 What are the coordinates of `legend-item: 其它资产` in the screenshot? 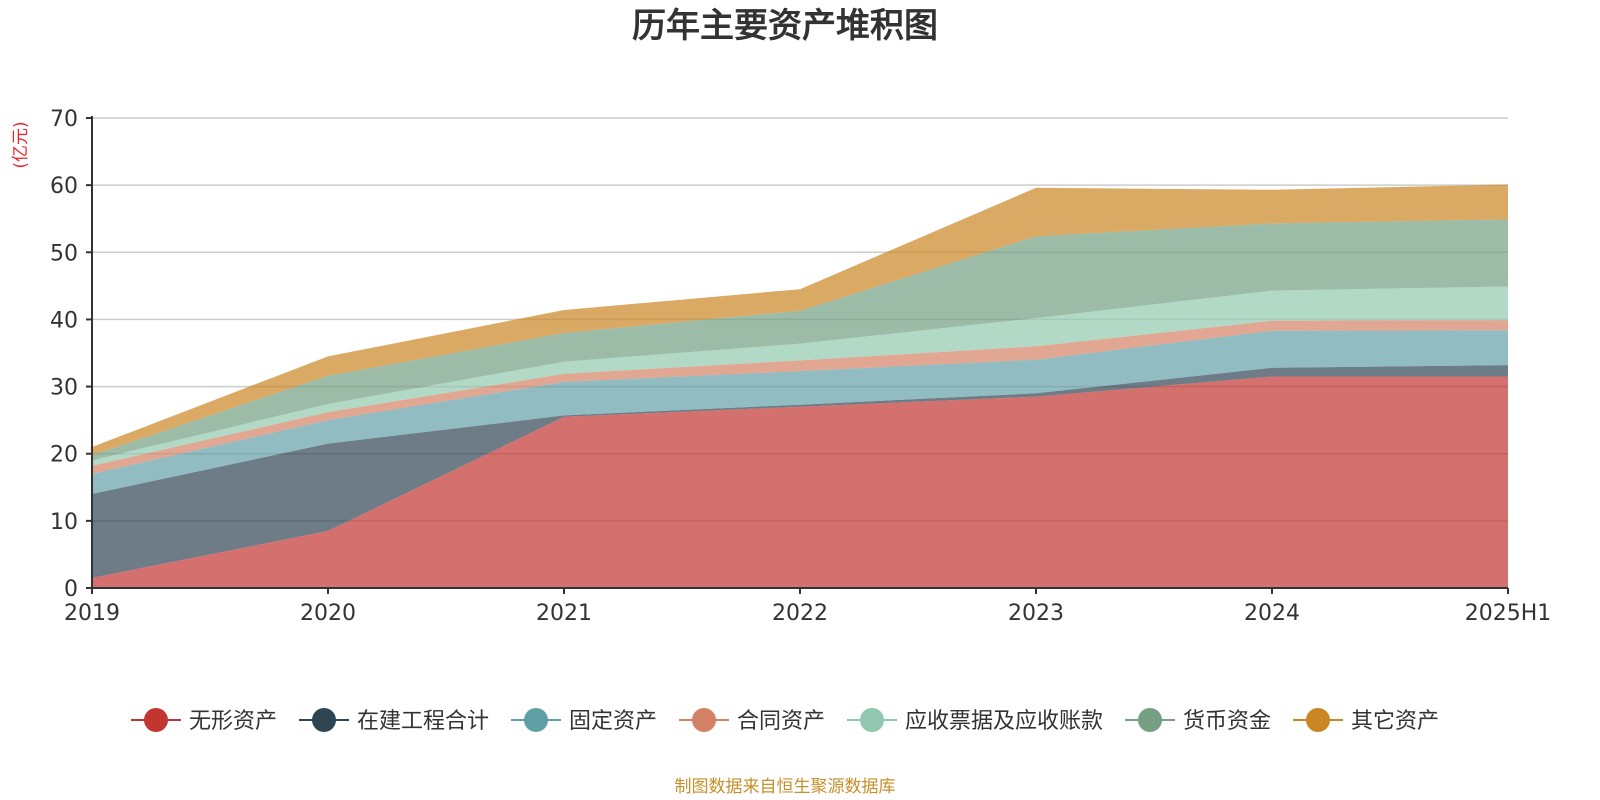 It's located at (1366, 721).